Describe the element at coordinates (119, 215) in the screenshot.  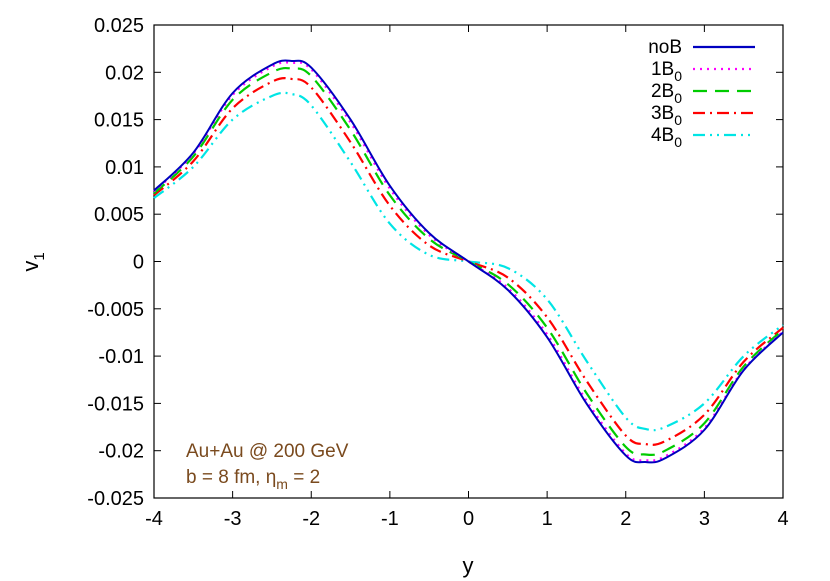
I see `y-tick-label: 0.005` at that location.